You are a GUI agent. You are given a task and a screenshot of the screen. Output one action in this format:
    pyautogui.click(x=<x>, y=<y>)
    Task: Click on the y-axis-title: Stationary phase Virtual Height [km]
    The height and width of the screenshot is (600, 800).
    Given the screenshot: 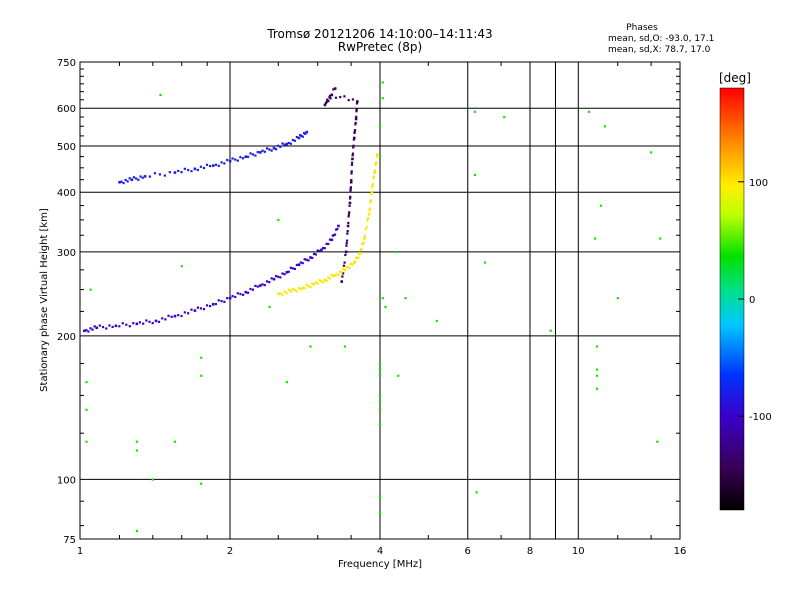 What is the action you would take?
    pyautogui.click(x=44, y=300)
    